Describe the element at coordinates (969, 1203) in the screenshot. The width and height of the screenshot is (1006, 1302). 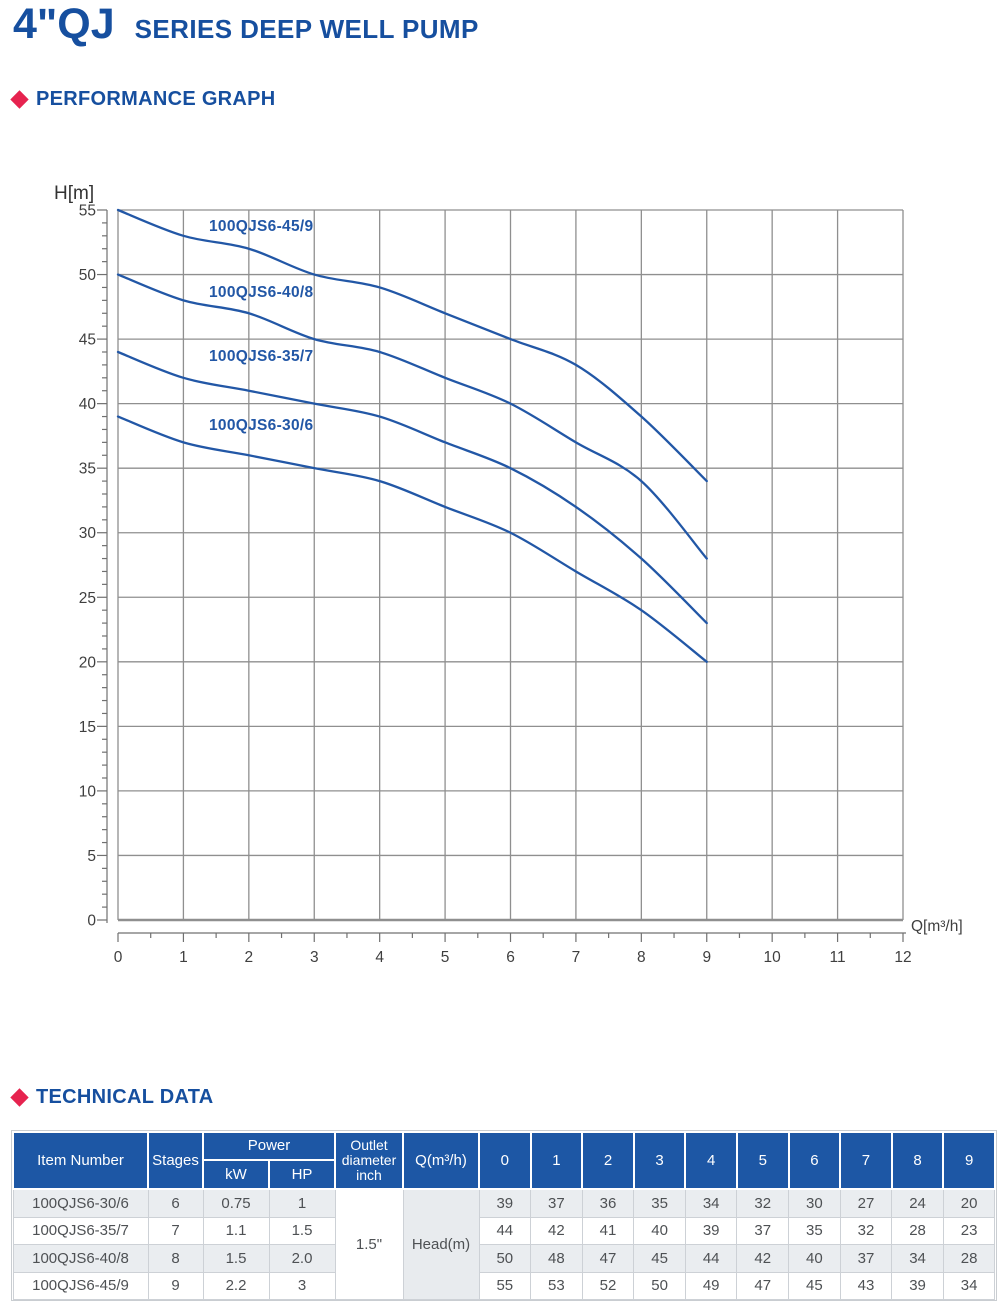
I see `head-value: 20` at that location.